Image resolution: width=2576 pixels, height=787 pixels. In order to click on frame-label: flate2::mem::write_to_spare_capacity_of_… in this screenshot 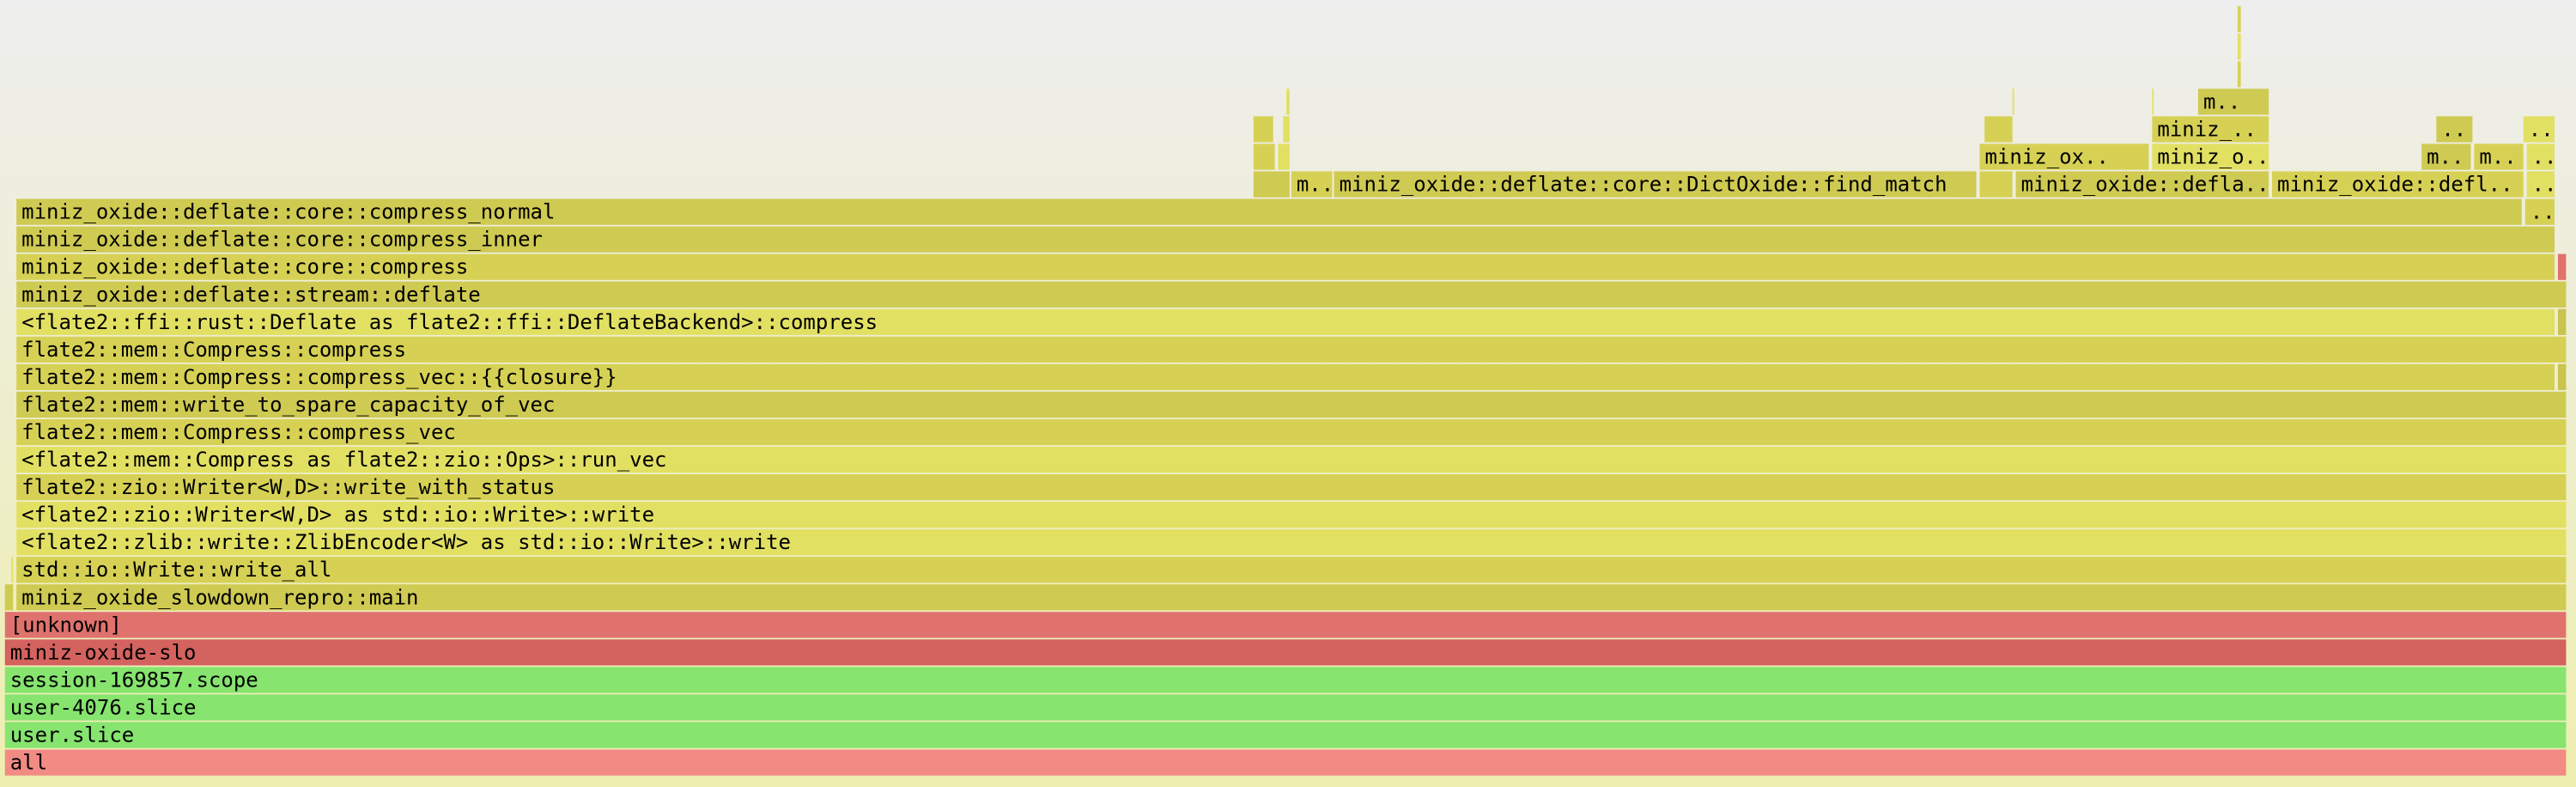, I will do `click(288, 405)`.